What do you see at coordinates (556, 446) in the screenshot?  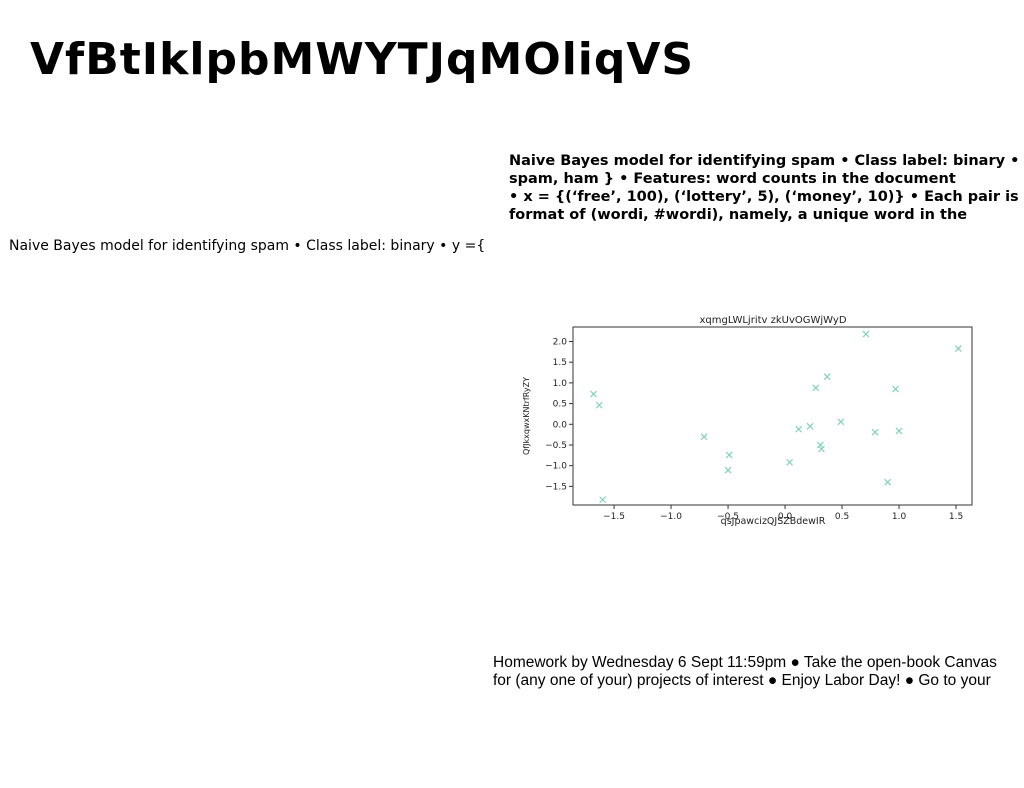 I see `y-tick-label: −0.5` at bounding box center [556, 446].